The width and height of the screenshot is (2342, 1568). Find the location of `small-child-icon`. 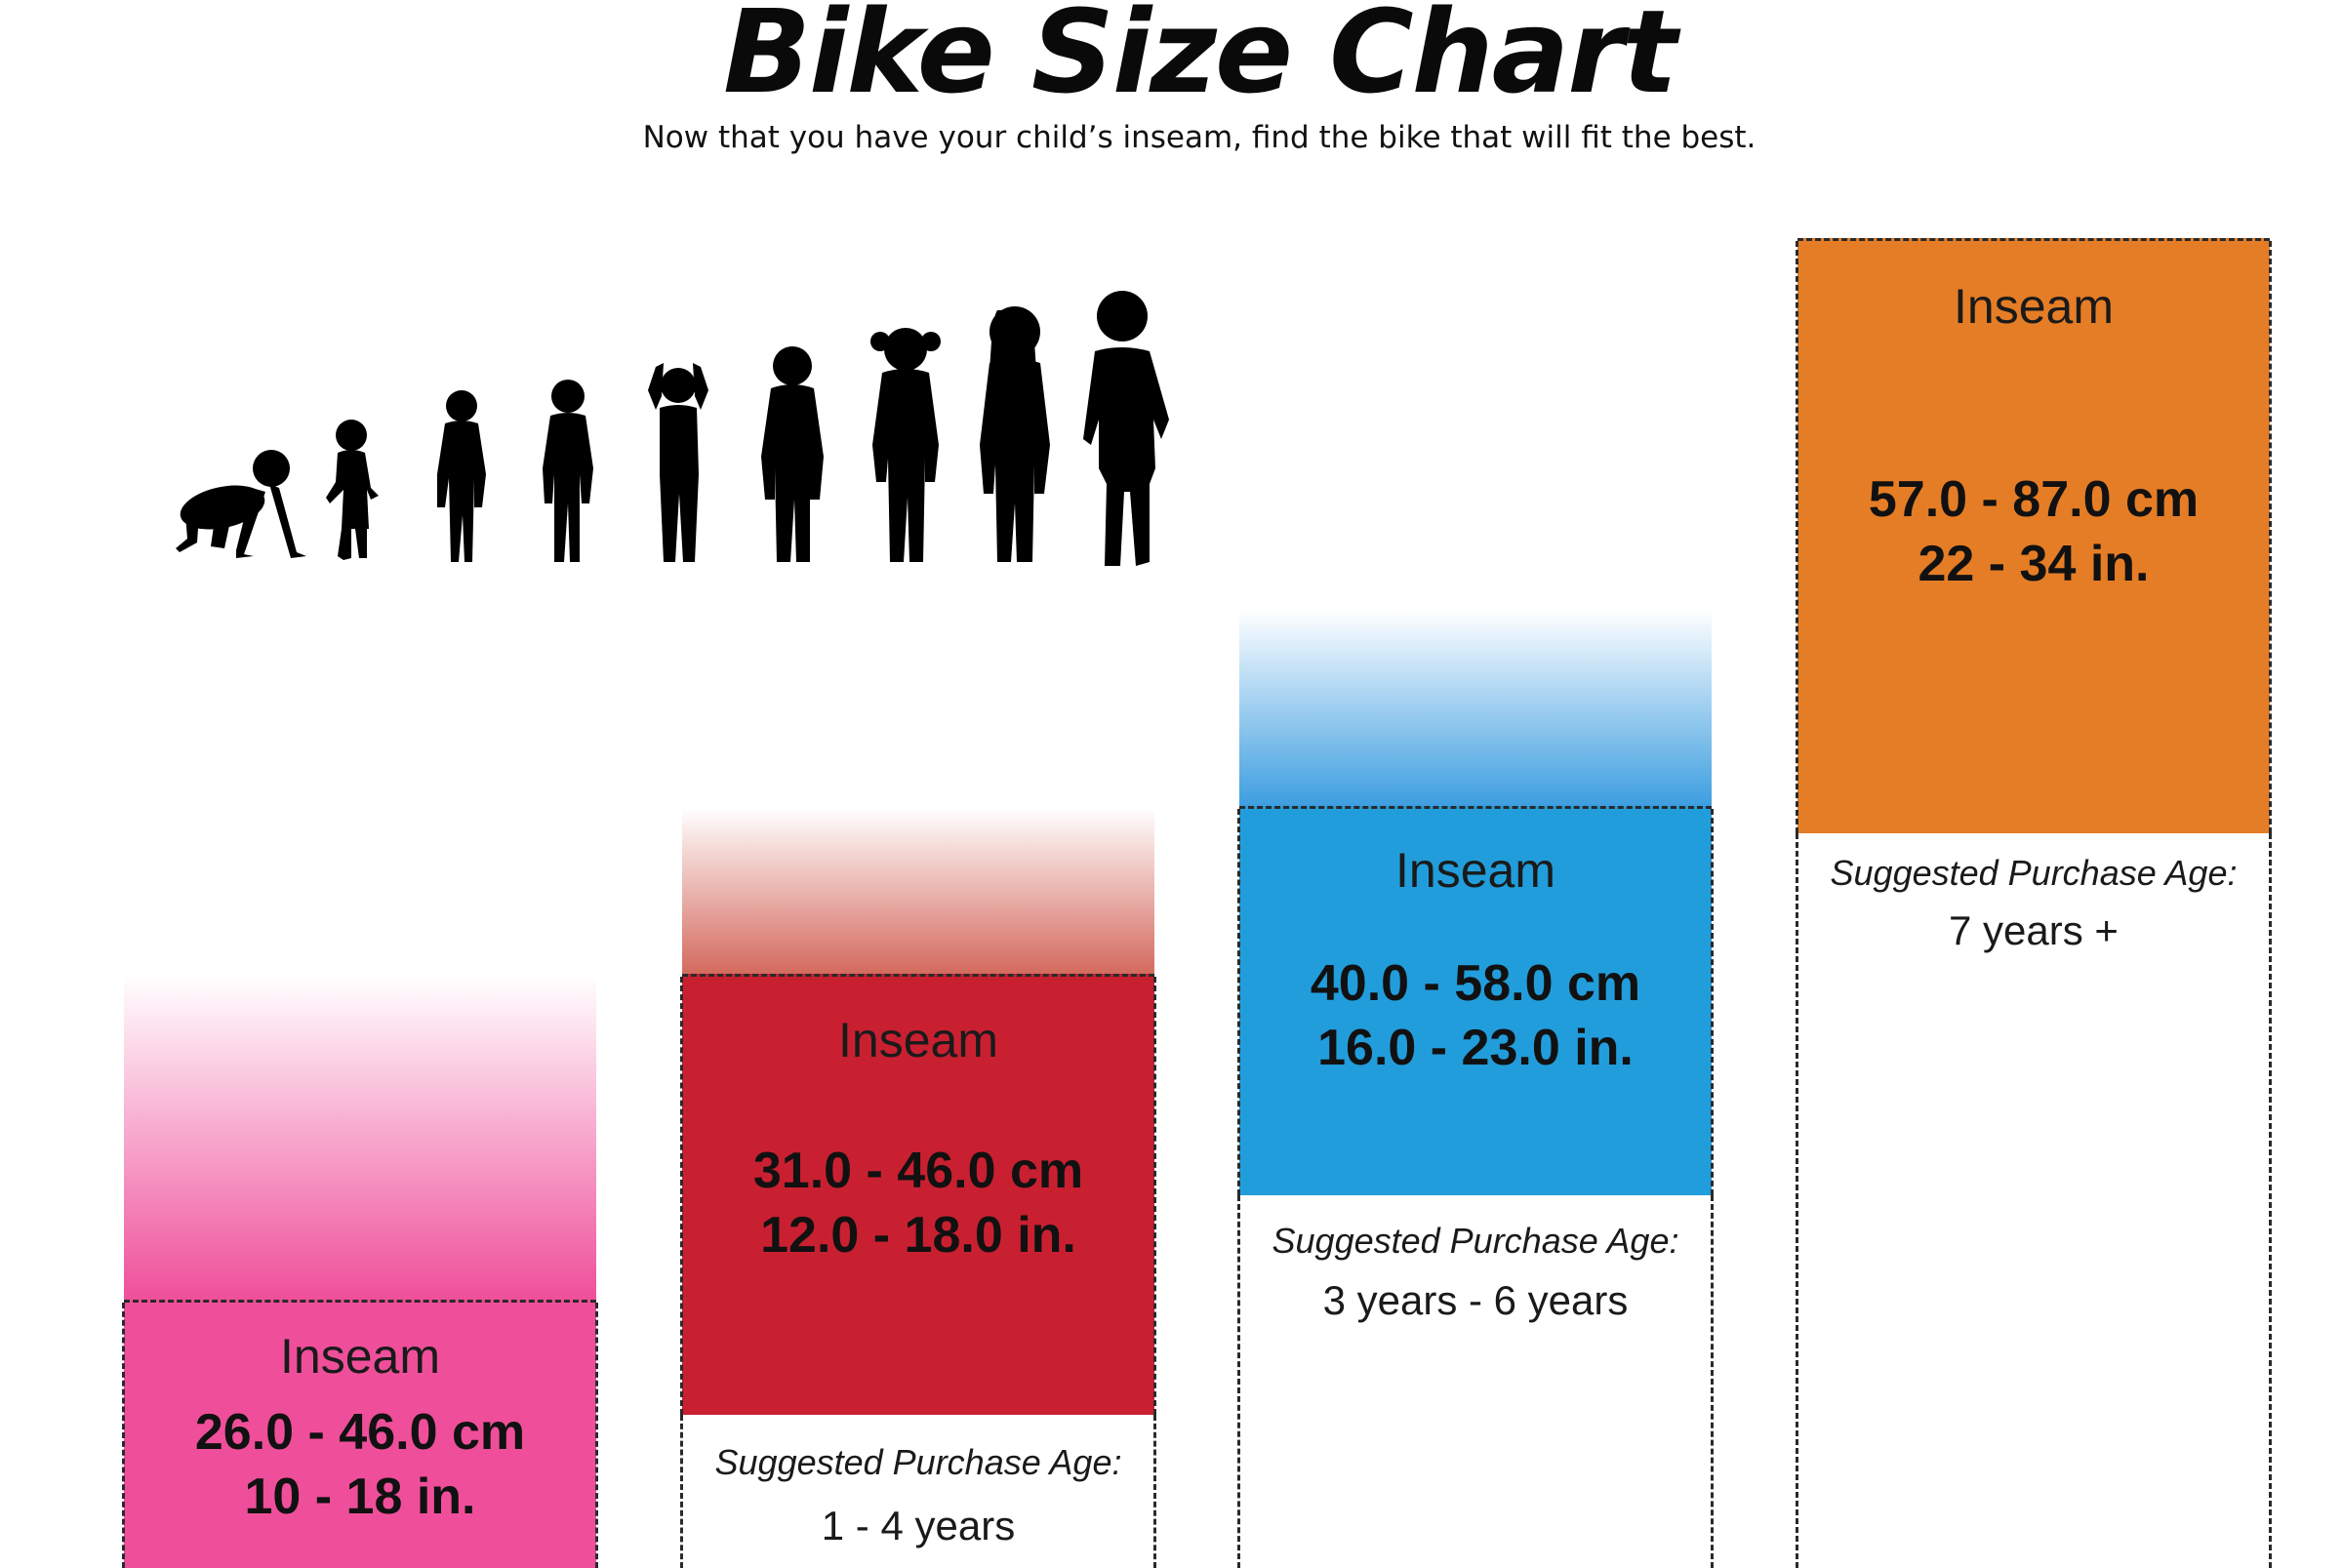

small-child-icon is located at coordinates (461, 476).